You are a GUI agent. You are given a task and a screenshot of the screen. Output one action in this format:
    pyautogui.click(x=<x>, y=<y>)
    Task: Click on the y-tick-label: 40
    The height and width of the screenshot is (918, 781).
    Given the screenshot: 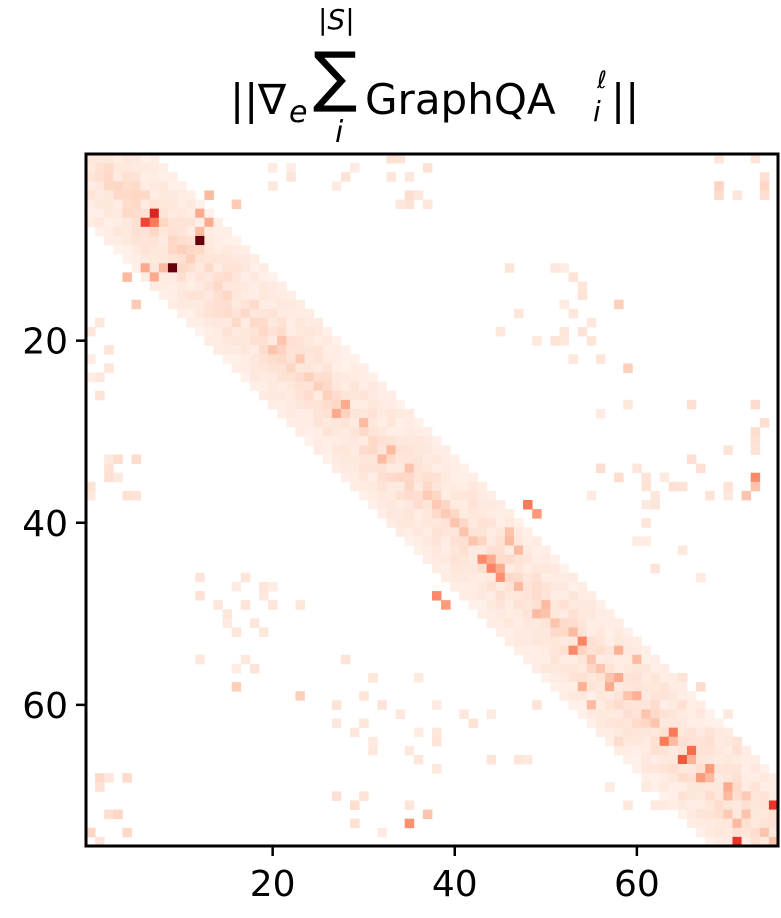 What is the action you would take?
    pyautogui.click(x=45, y=524)
    